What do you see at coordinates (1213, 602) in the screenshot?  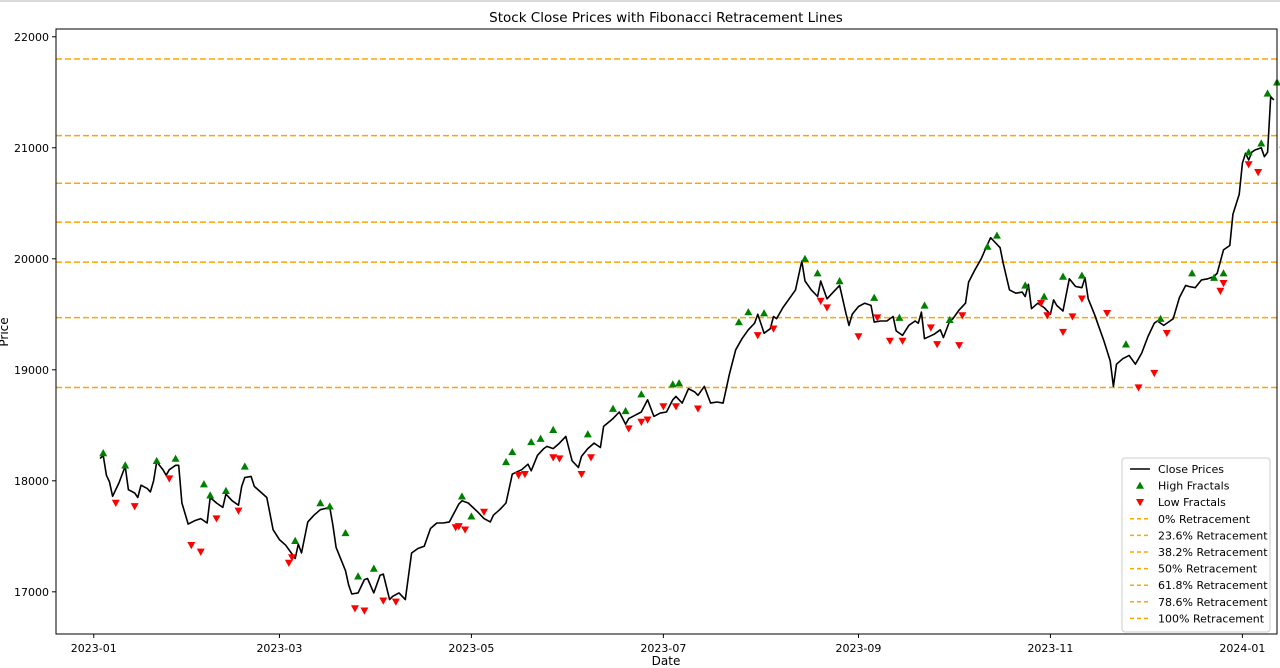 I see `legend-label: 78.6% Retracement` at bounding box center [1213, 602].